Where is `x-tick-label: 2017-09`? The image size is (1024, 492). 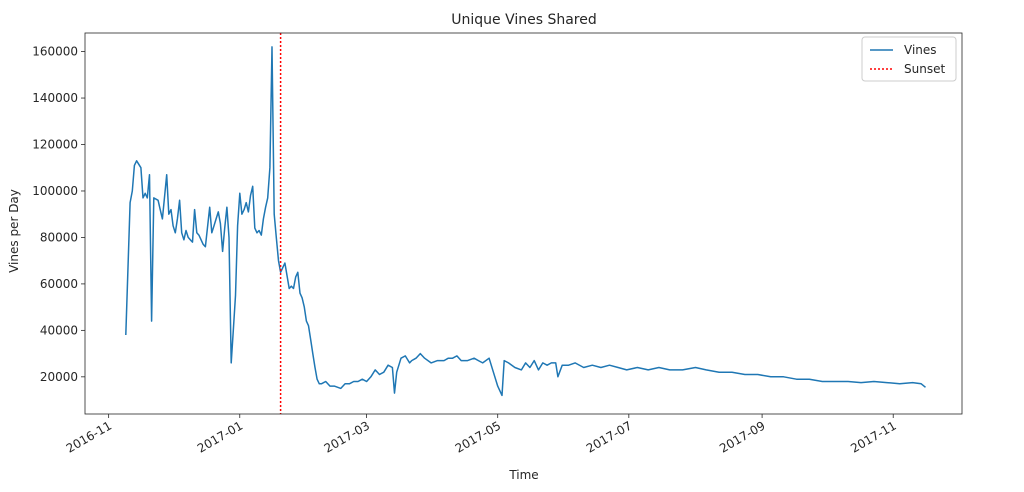 x-tick-label: 2017-09 is located at coordinates (742, 436).